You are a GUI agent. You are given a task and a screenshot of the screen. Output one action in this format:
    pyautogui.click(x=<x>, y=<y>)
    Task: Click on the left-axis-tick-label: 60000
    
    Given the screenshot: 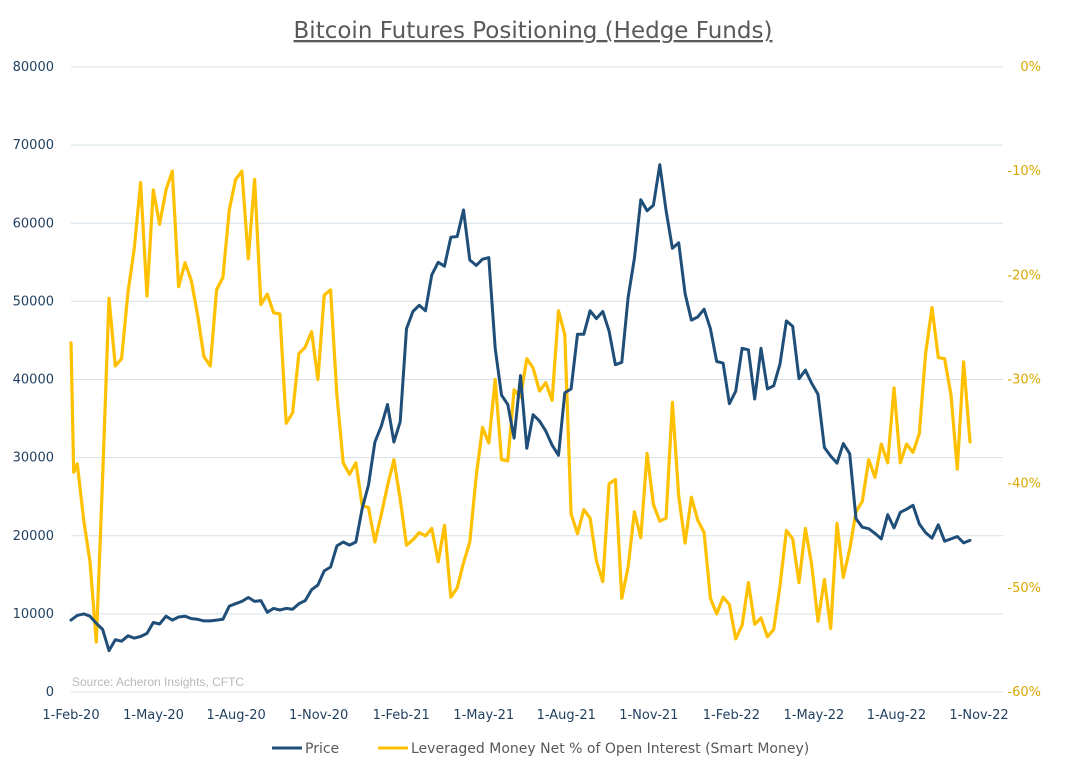 What is the action you would take?
    pyautogui.click(x=33, y=223)
    